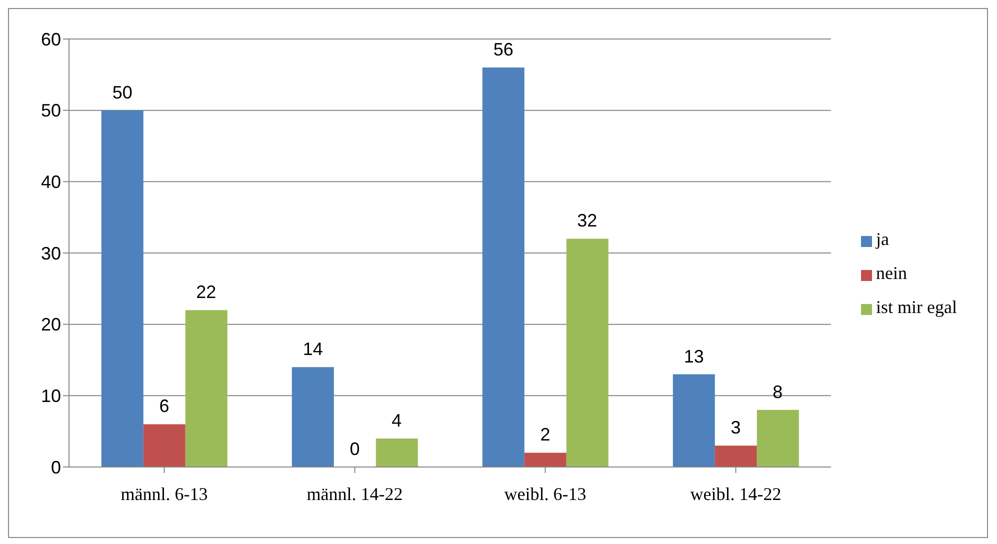 This screenshot has height=544, width=997. I want to click on legend-label: ist mir egal, so click(916, 307).